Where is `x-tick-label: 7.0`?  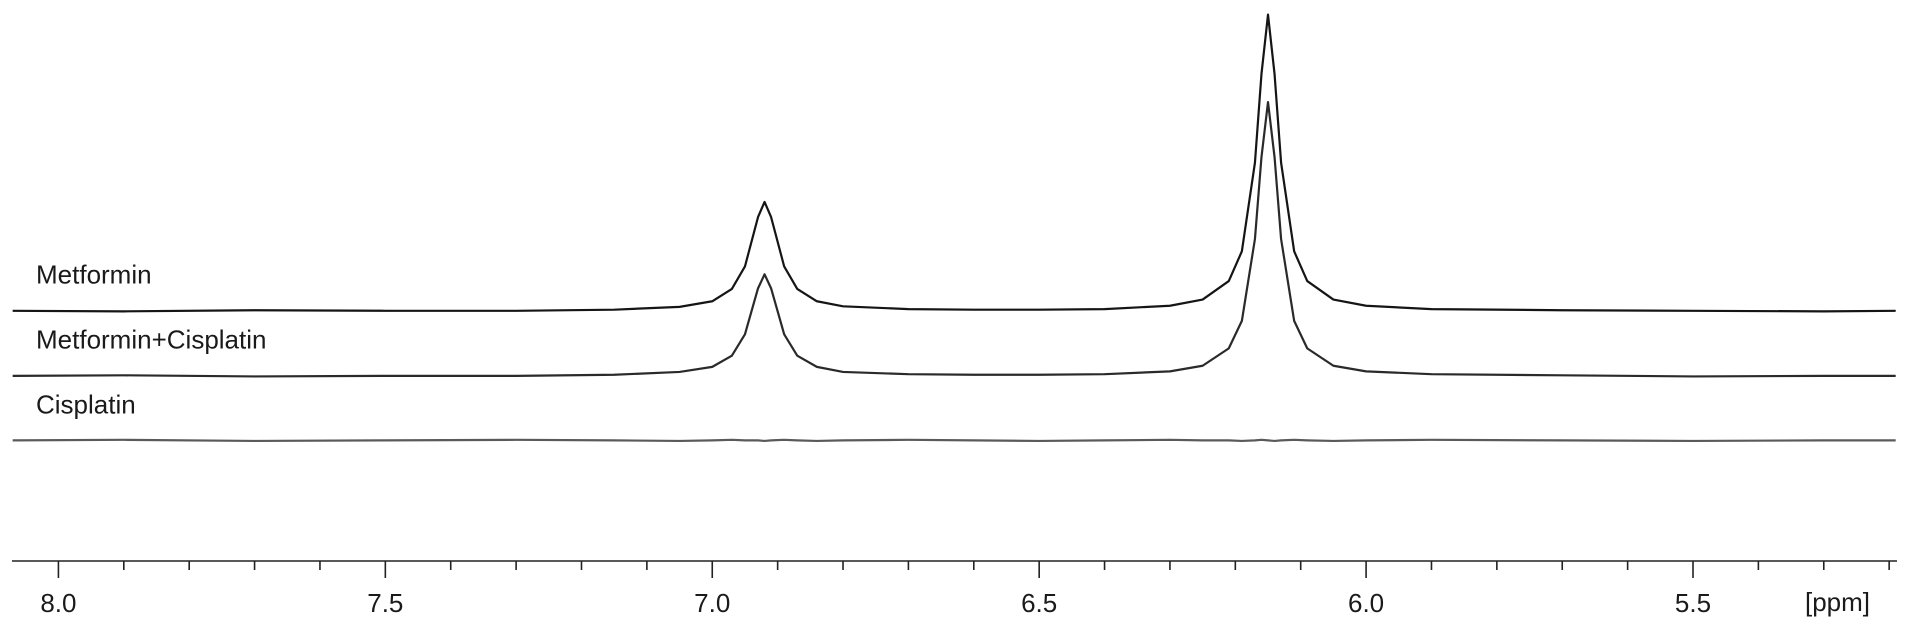 x-tick-label: 7.0 is located at coordinates (712, 603).